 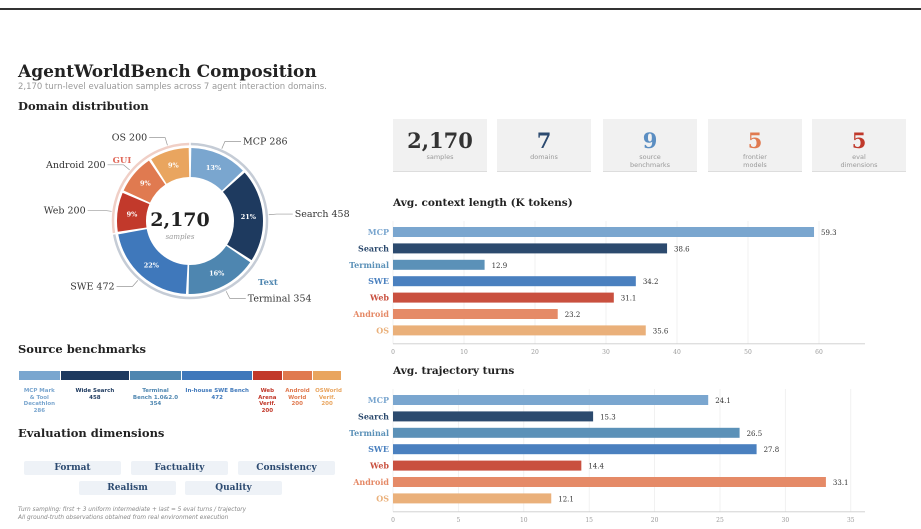 I want to click on dimension-realism: Realism, so click(x=127, y=488).